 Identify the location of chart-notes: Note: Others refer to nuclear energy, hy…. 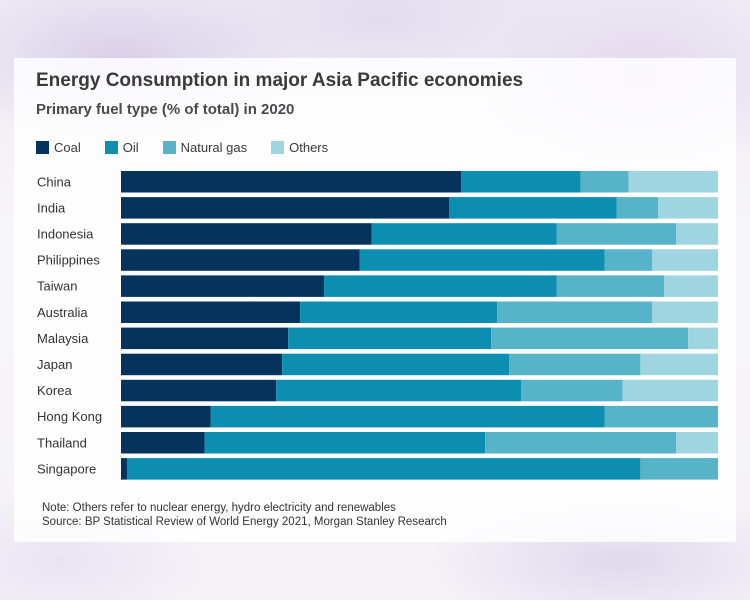
(244, 515).